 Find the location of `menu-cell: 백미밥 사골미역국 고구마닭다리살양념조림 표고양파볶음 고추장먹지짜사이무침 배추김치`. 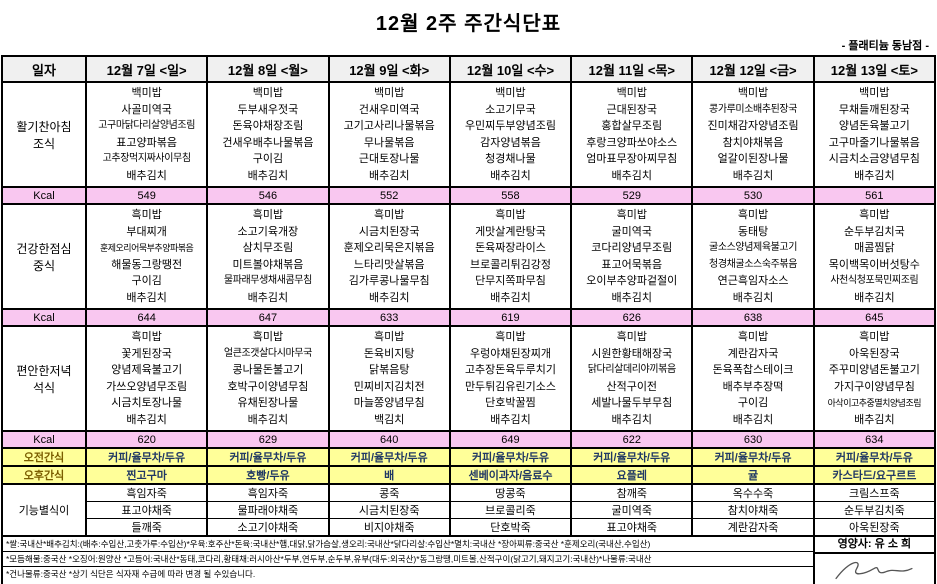

menu-cell: 백미밥 사골미역국 고구마닭다리살양념조림 표고양파볶음 고추장먹지짜사이무침 배추김치 is located at coordinates (146, 134).